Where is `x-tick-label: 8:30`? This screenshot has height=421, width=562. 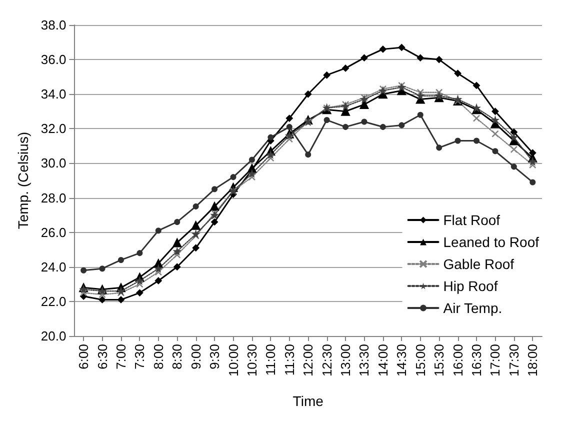 x-tick-label: 8:30 is located at coordinates (177, 357).